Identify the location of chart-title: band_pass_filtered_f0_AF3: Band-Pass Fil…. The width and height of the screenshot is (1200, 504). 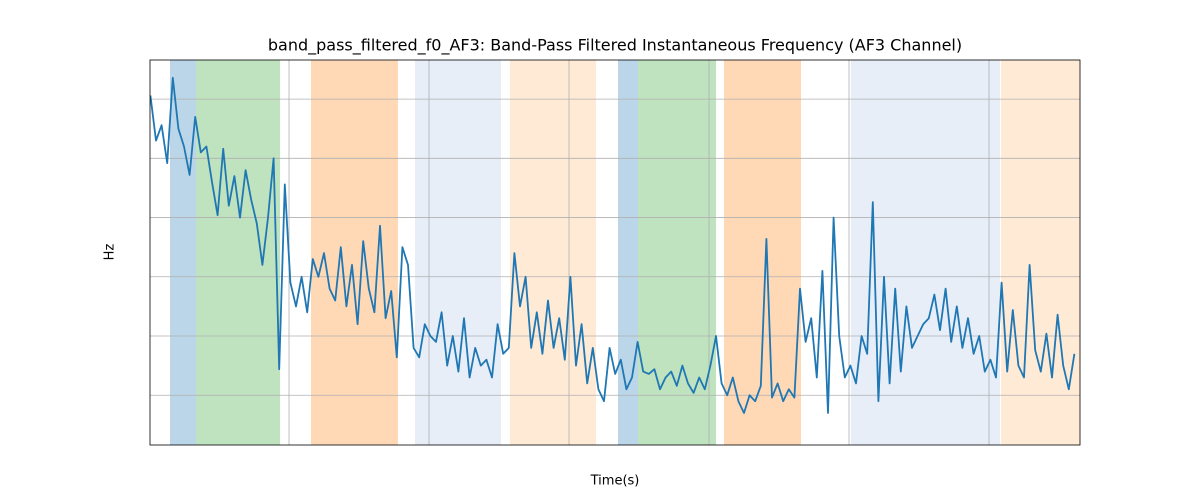
(615, 46).